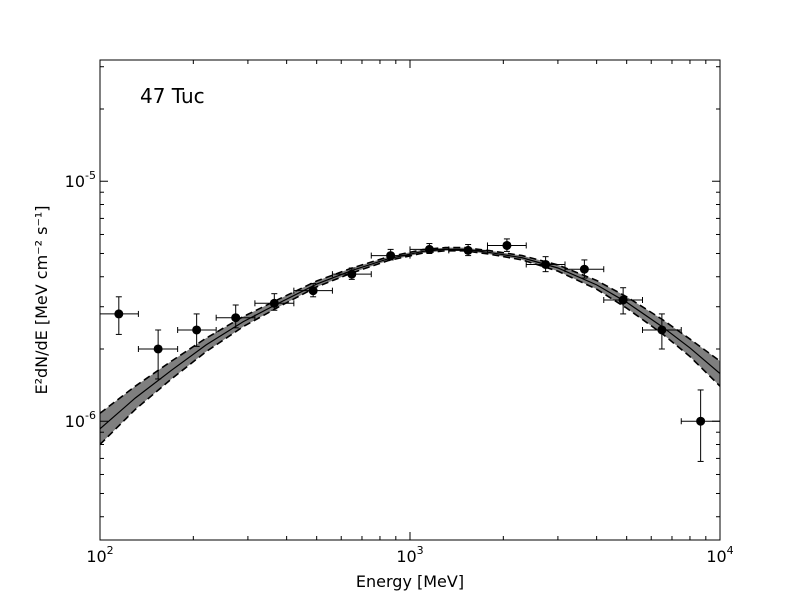  What do you see at coordinates (410, 581) in the screenshot?
I see `x-axis-label: Energy [MeV]` at bounding box center [410, 581].